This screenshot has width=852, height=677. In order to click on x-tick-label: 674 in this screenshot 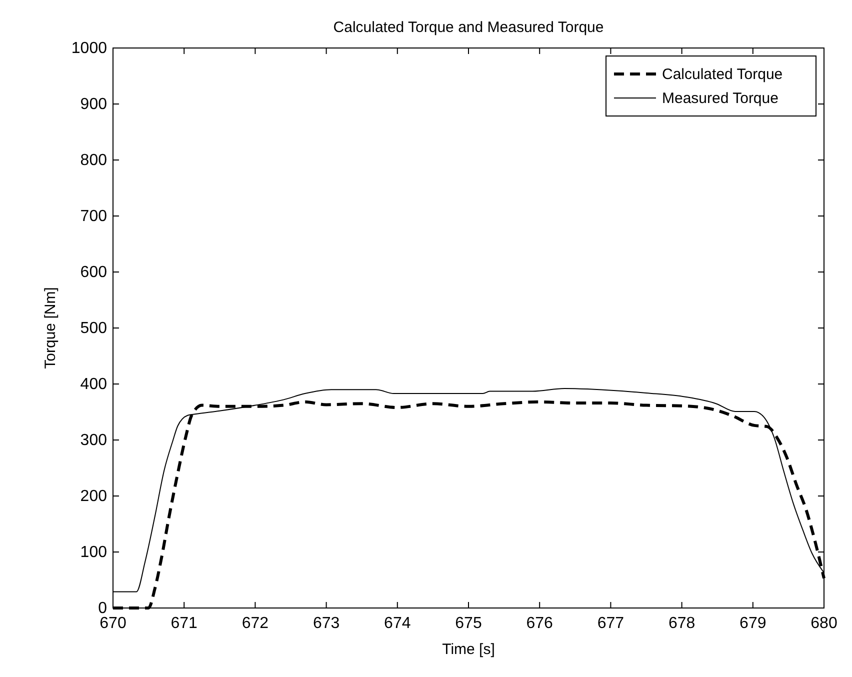, I will do `click(397, 623)`.